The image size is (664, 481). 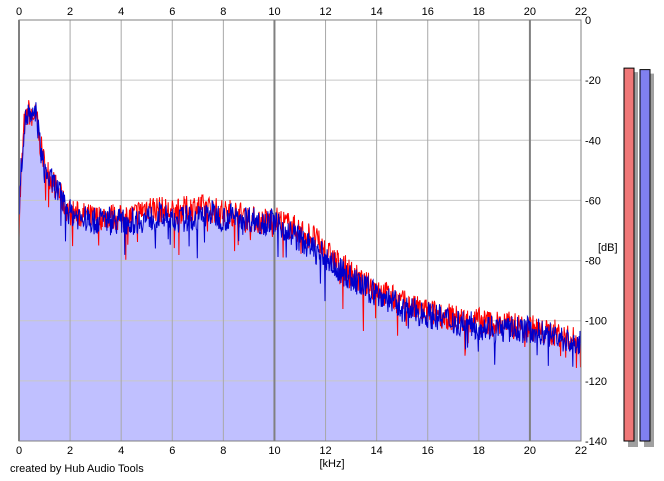 I want to click on x-tick-label-bottom: 18, so click(x=479, y=451).